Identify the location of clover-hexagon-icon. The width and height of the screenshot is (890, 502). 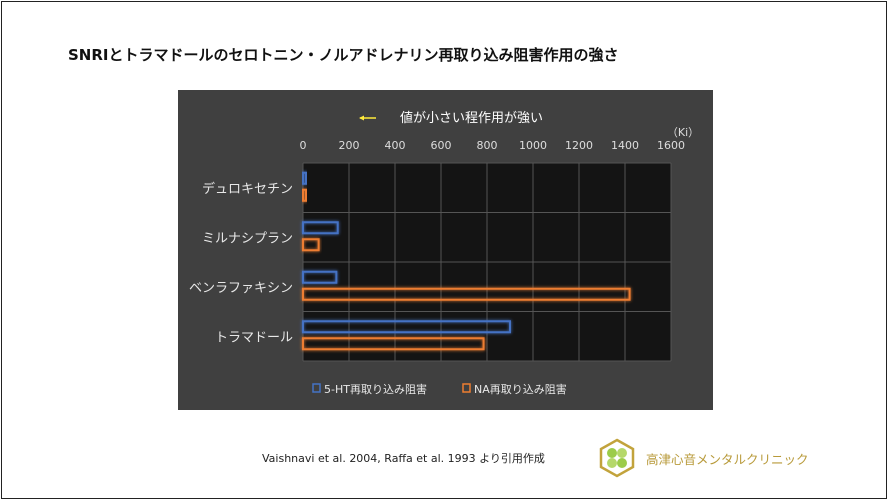
(617, 458).